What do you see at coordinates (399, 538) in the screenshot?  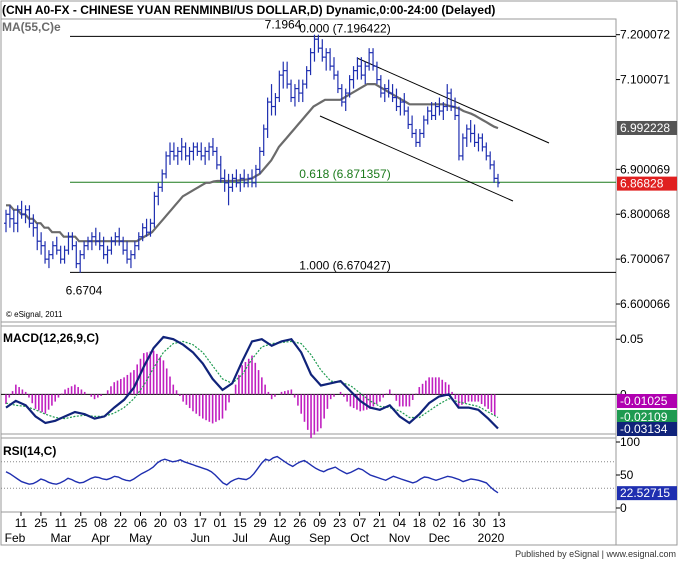 I see `date-month-label: Nov` at bounding box center [399, 538].